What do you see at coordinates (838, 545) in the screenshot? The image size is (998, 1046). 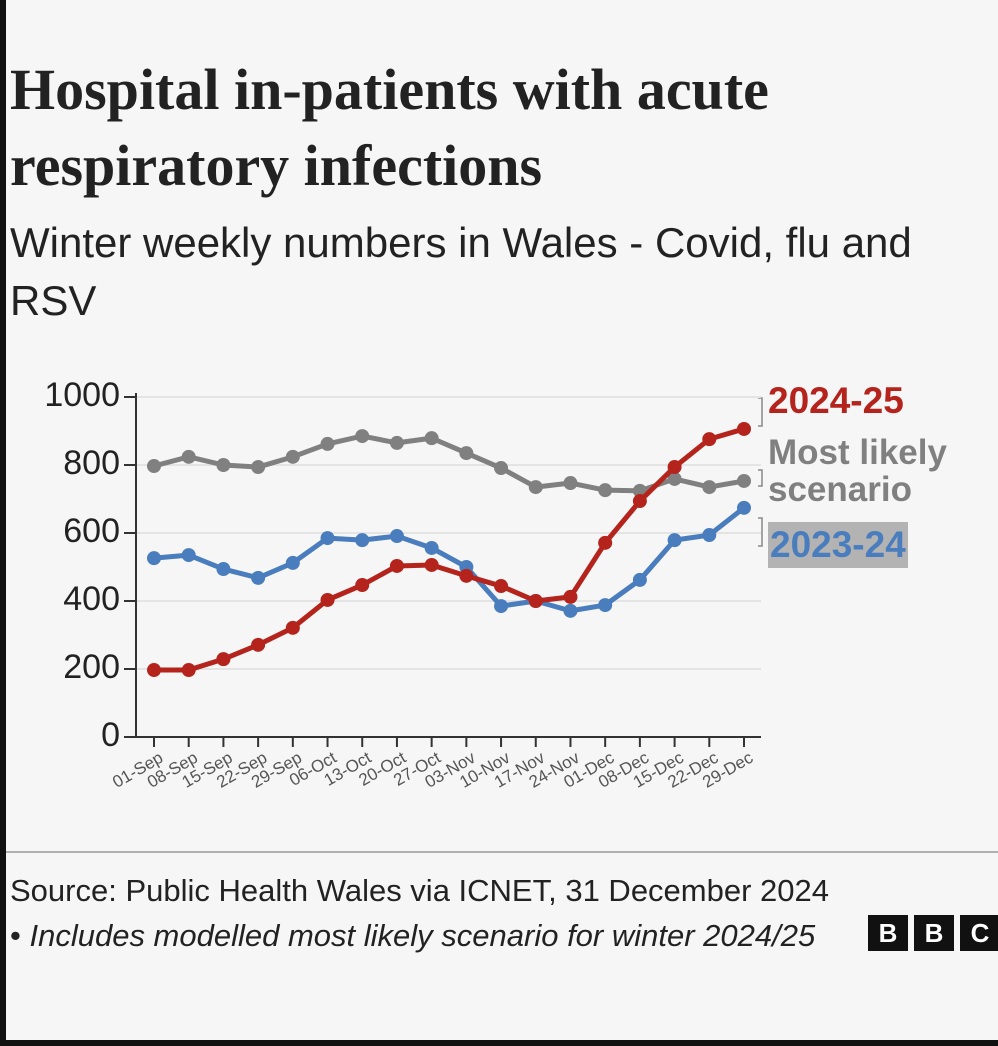 I see `legend-label: 2023-24` at bounding box center [838, 545].